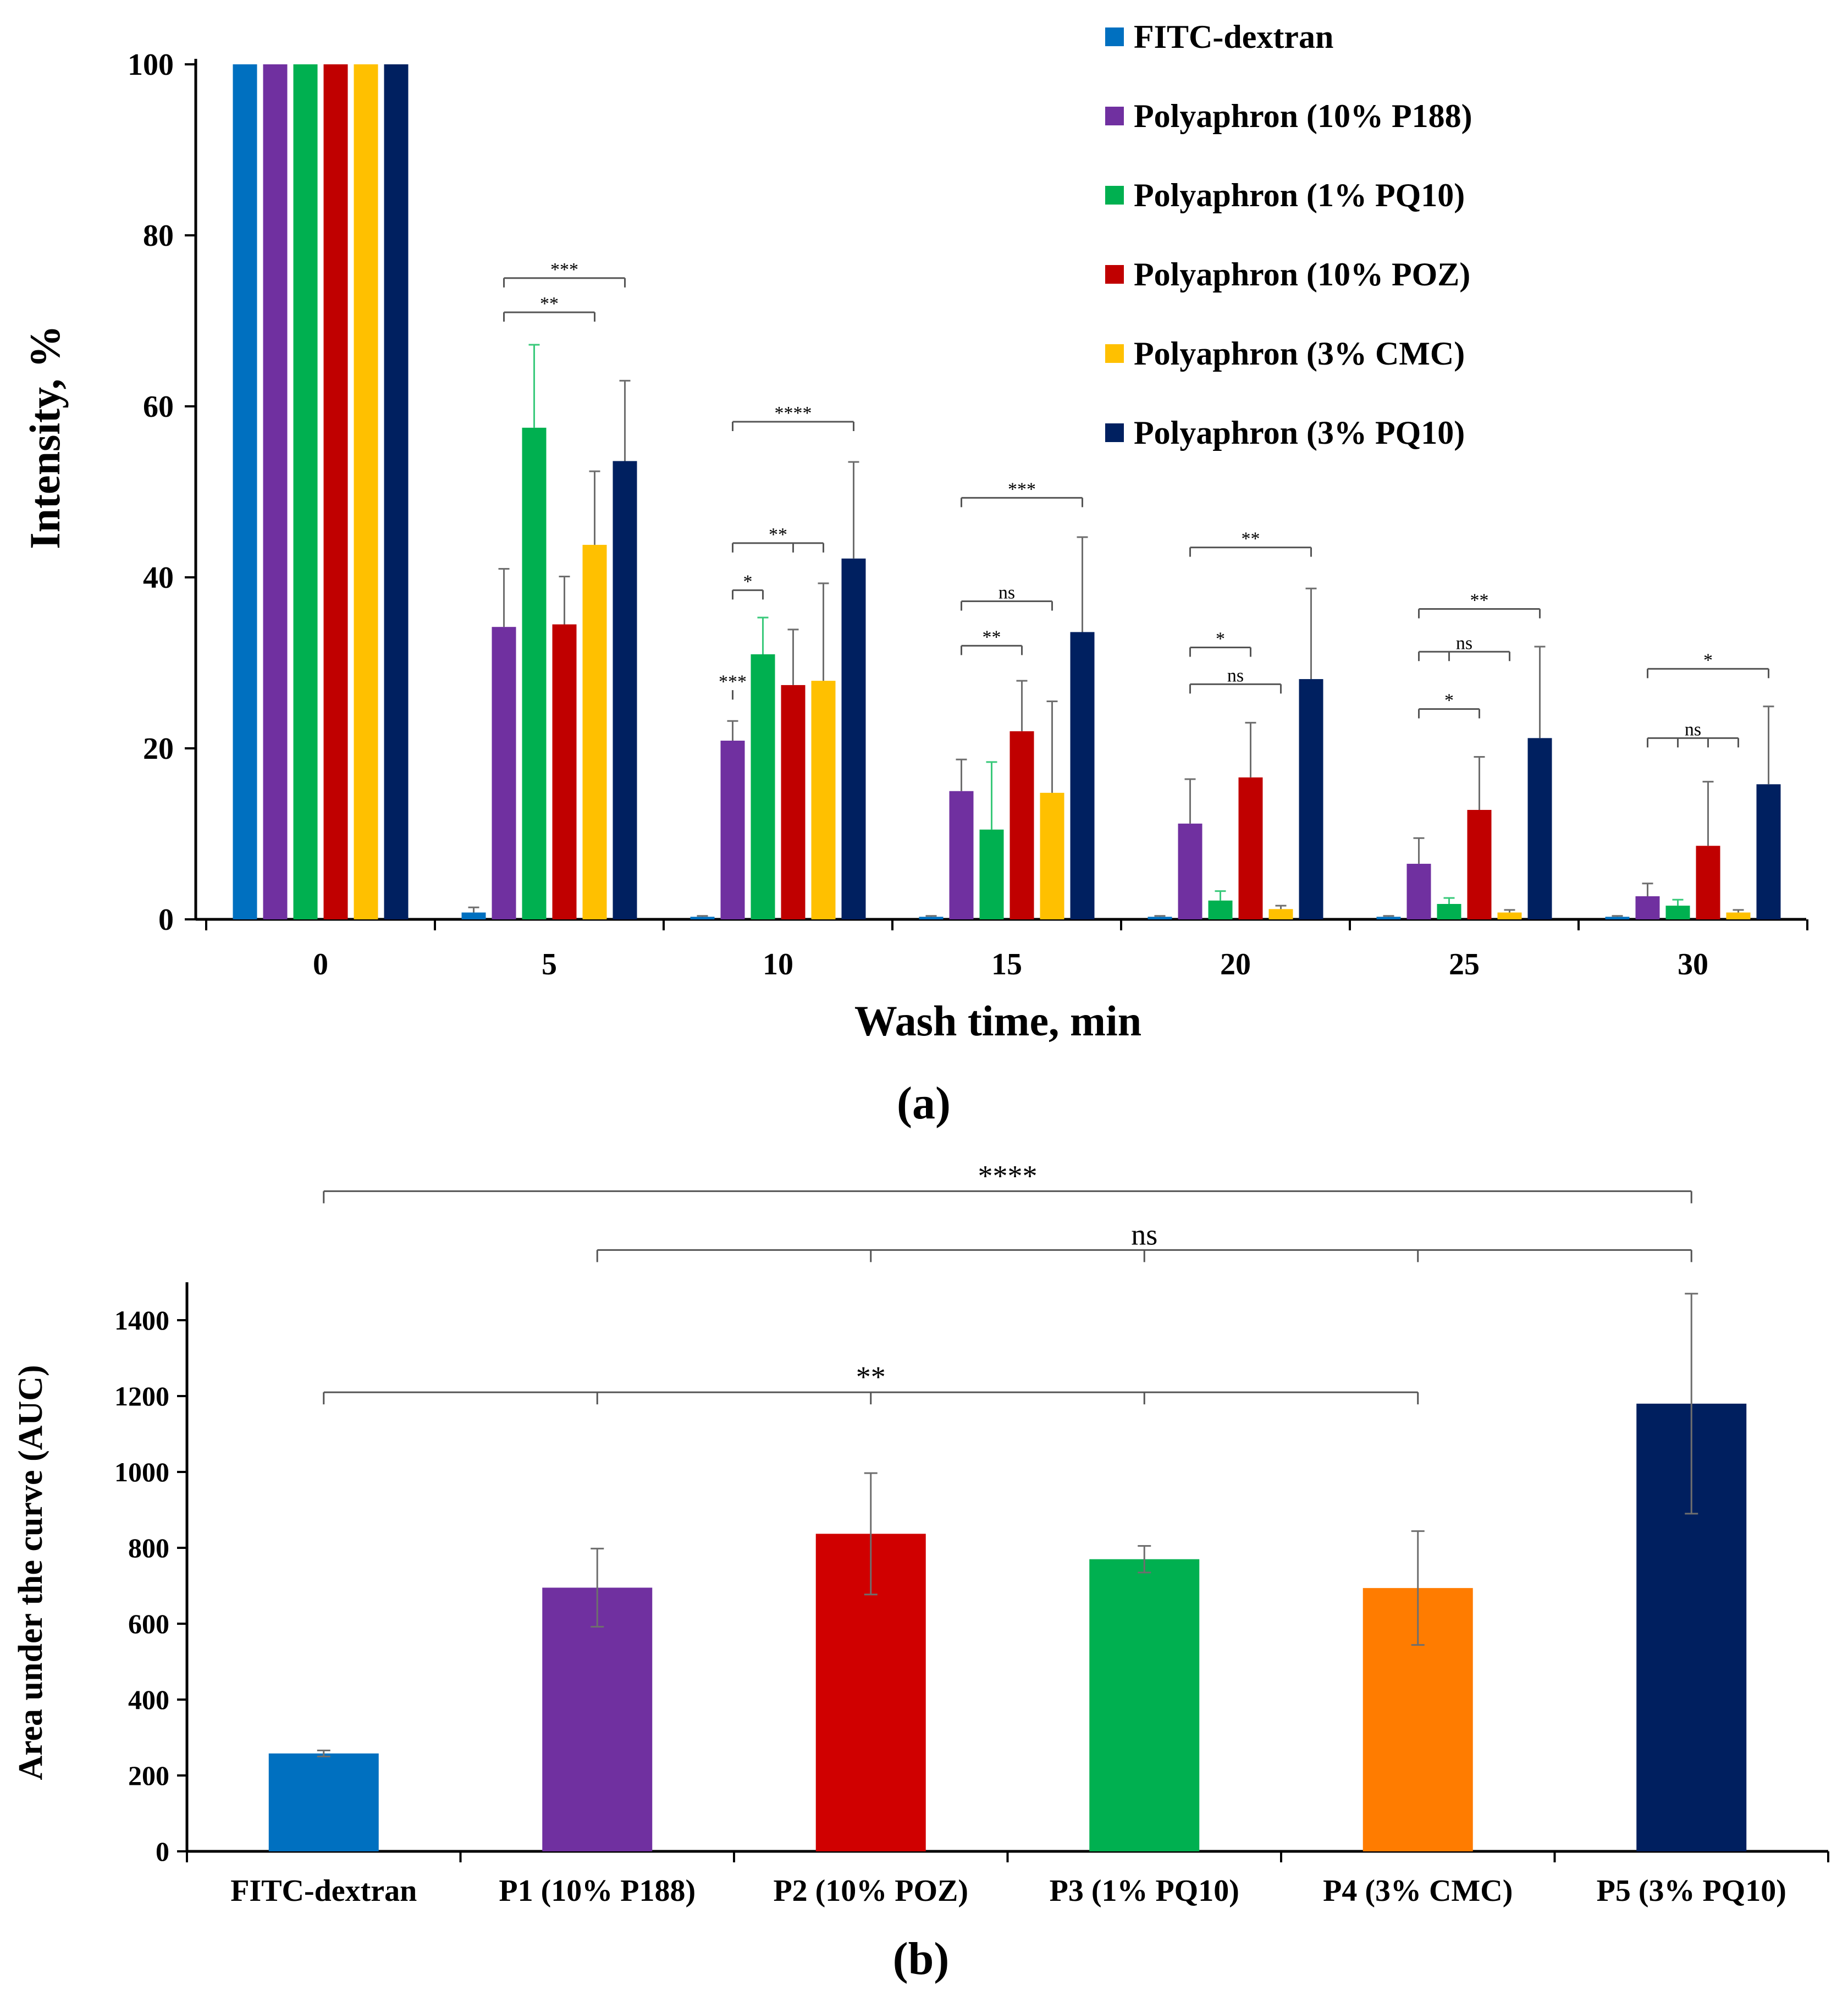 This screenshot has height=2013, width=1848. Describe the element at coordinates (151, 65) in the screenshot. I see `panel-a-y-tick-label: 100` at that location.